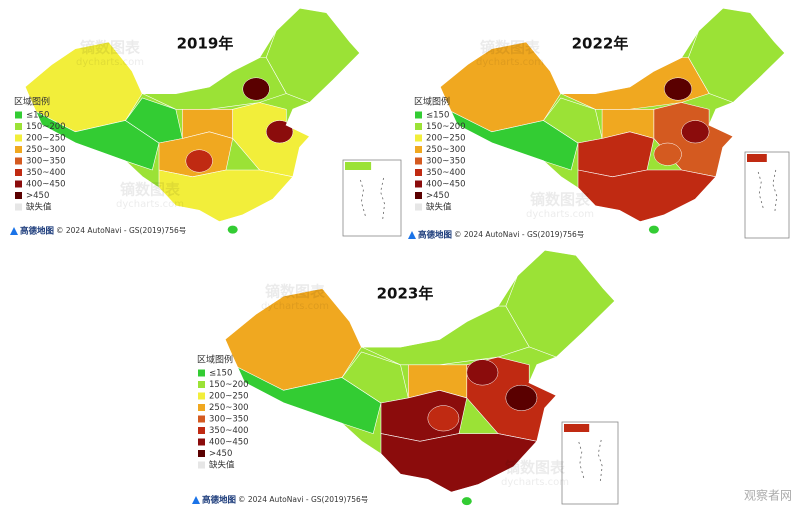 Image resolution: width=800 pixels, height=513 pixels. Describe the element at coordinates (600, 44) in the screenshot. I see `map-title: 2022年` at that location.